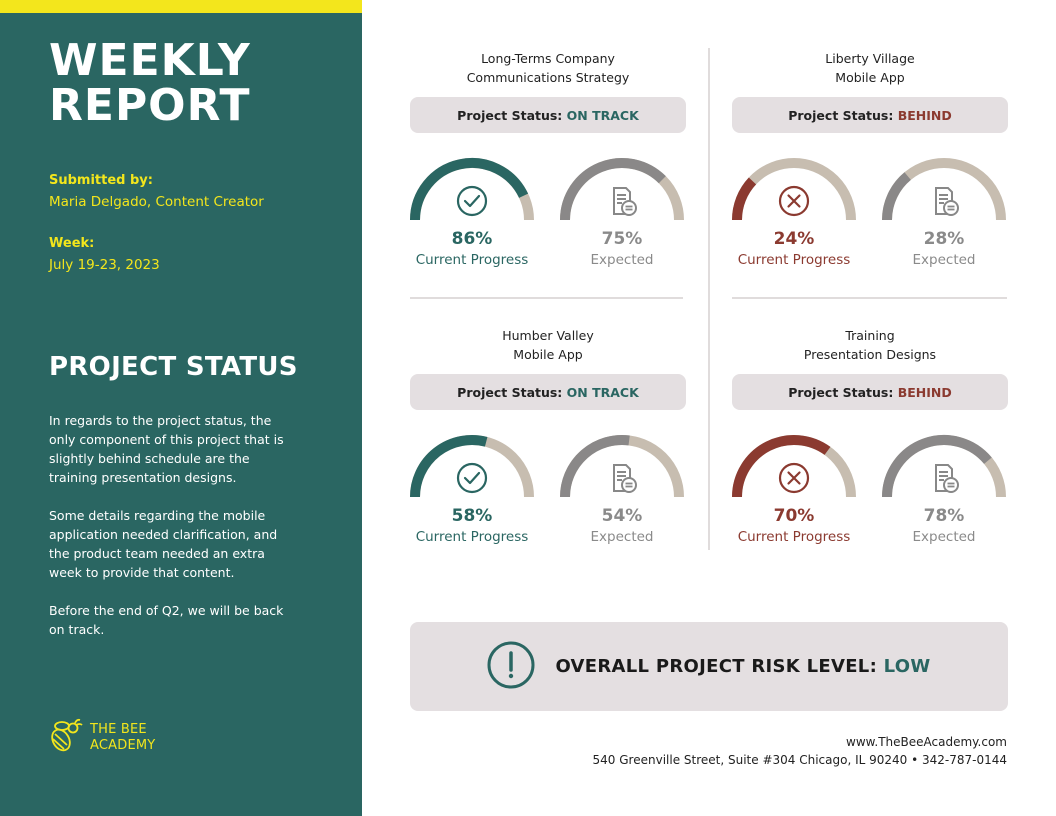 This screenshot has width=1056, height=816. What do you see at coordinates (118, 729) in the screenshot?
I see `logo-line-1: THE BEE` at bounding box center [118, 729].